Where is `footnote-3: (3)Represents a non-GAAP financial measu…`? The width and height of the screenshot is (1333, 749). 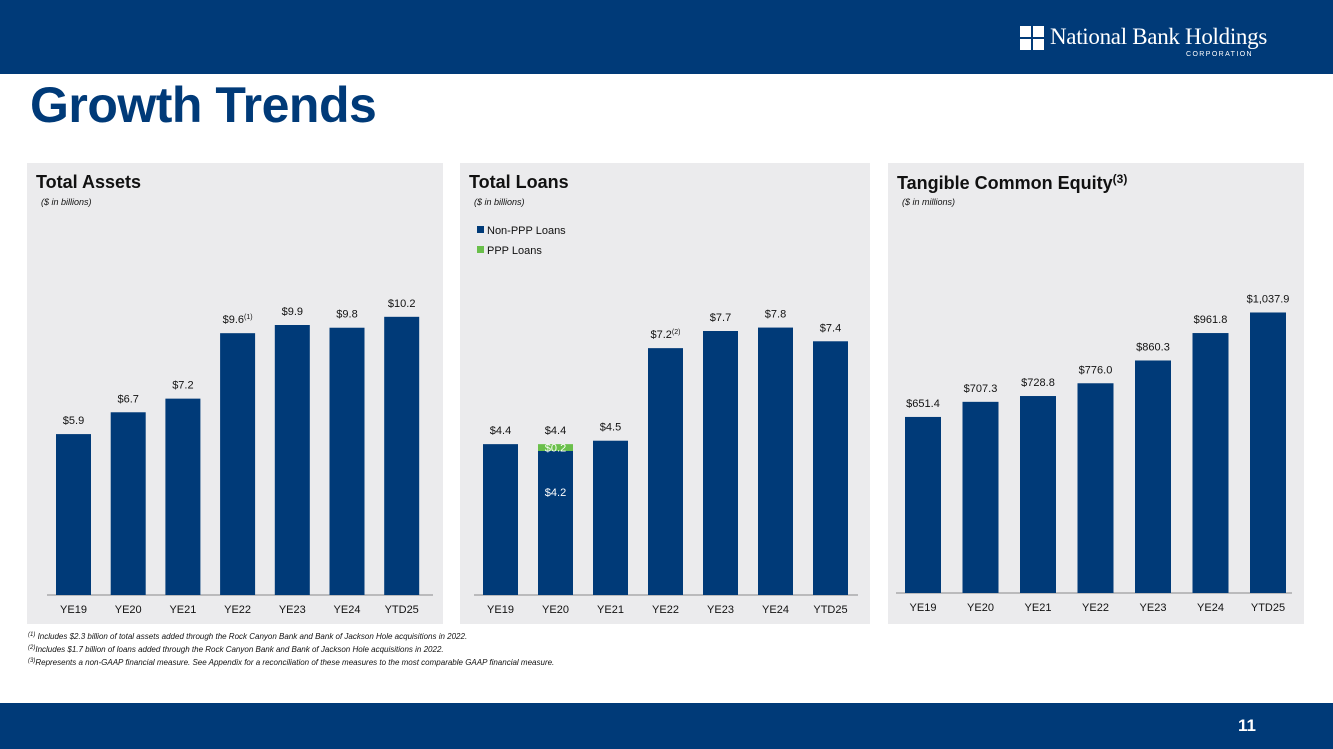 footnote-3: (3)Represents a non-GAAP financial measu… is located at coordinates (291, 664).